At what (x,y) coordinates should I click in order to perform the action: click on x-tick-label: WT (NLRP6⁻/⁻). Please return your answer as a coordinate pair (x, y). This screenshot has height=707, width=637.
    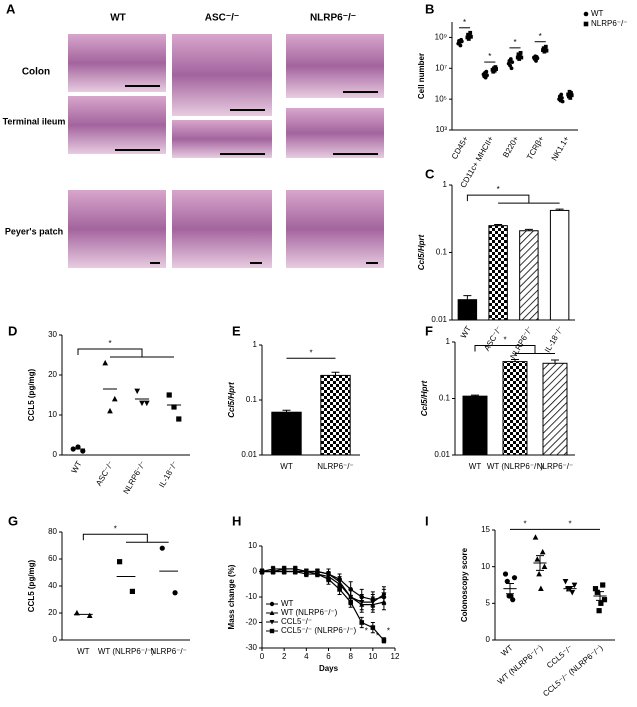
    Looking at the image, I should click on (515, 466).